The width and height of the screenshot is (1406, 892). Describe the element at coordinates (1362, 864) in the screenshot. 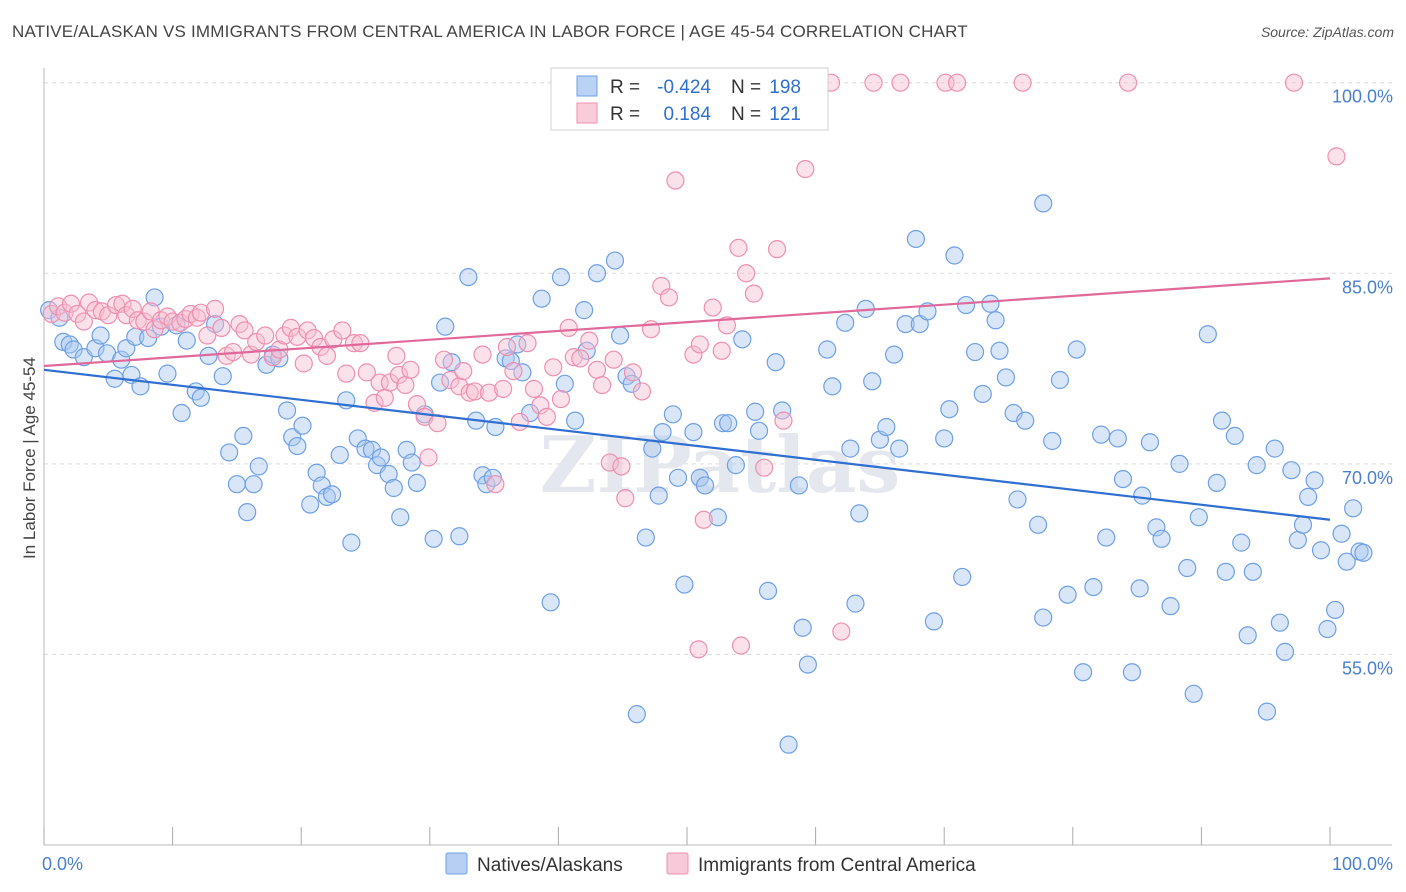

I see `x-tick-label-right: 100.0%` at that location.